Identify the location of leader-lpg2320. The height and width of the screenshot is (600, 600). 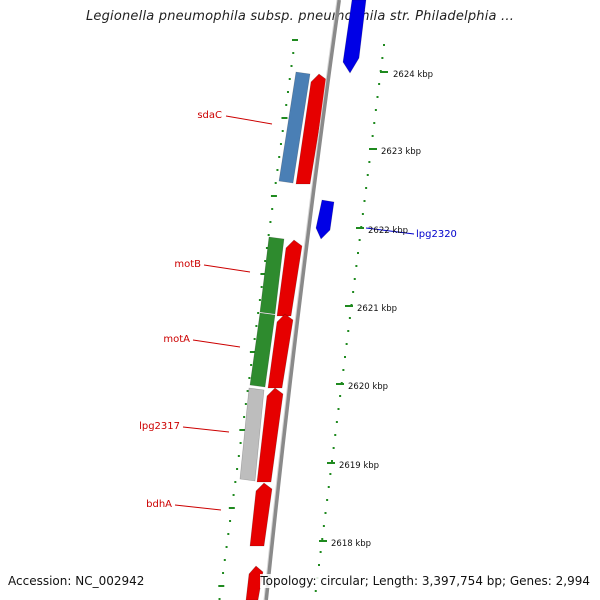
(390, 231).